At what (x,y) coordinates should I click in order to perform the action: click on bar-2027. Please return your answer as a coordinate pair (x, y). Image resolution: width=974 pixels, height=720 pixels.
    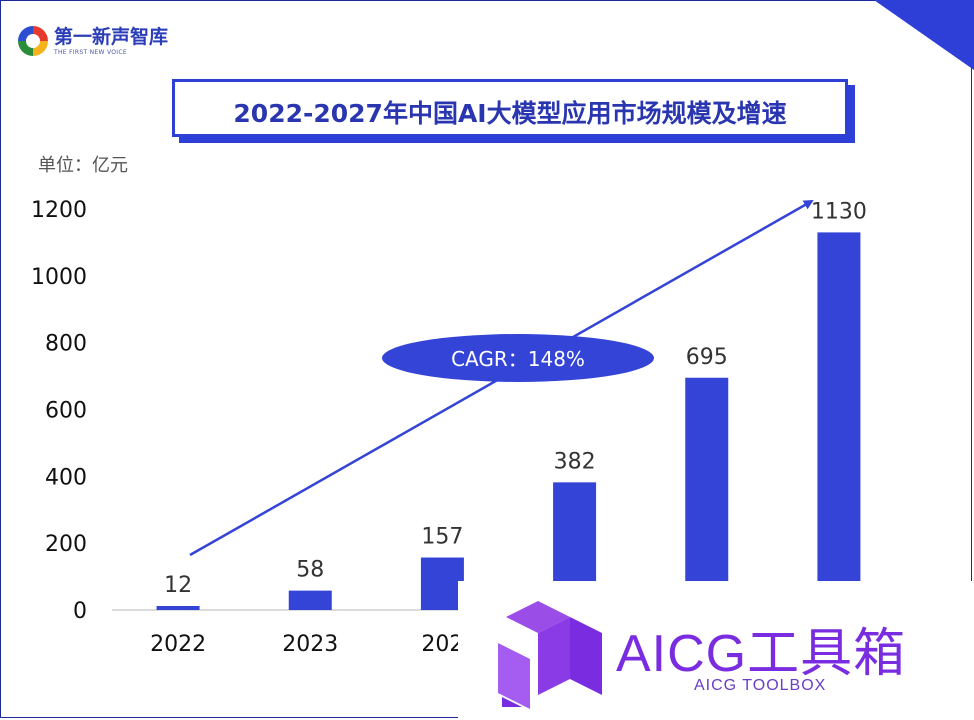
    Looking at the image, I should click on (839, 421).